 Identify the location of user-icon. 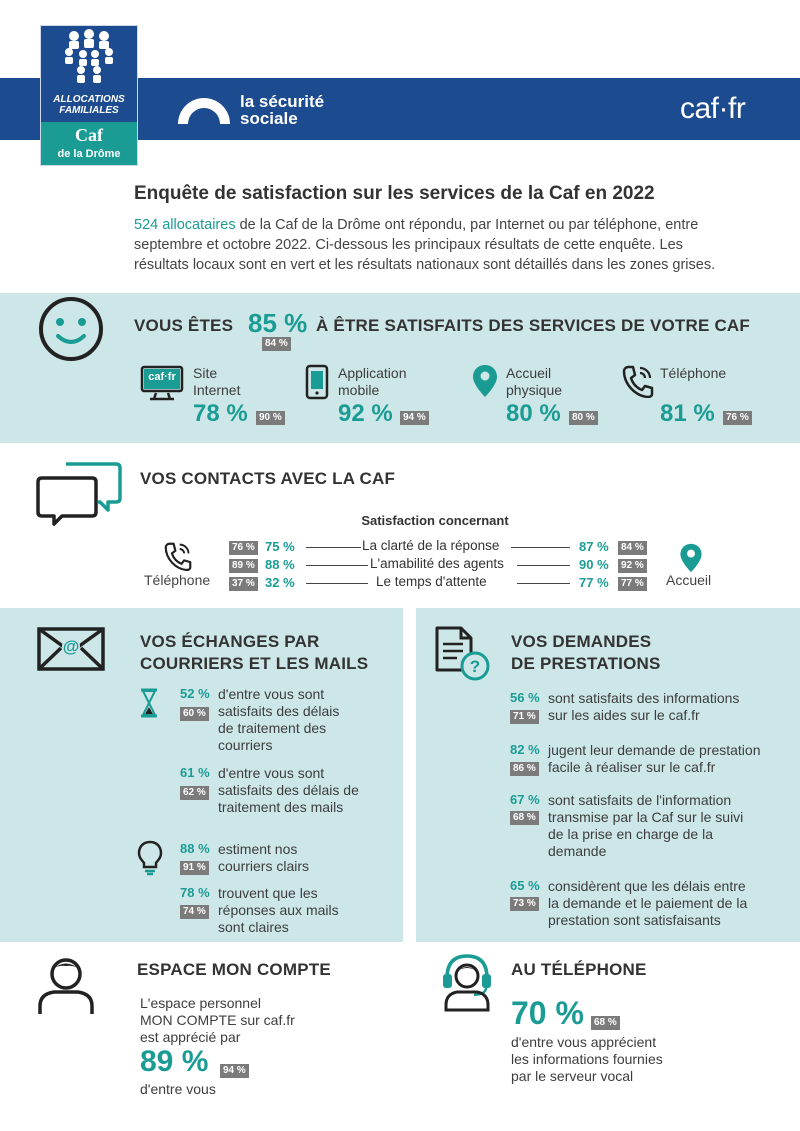
(66, 986).